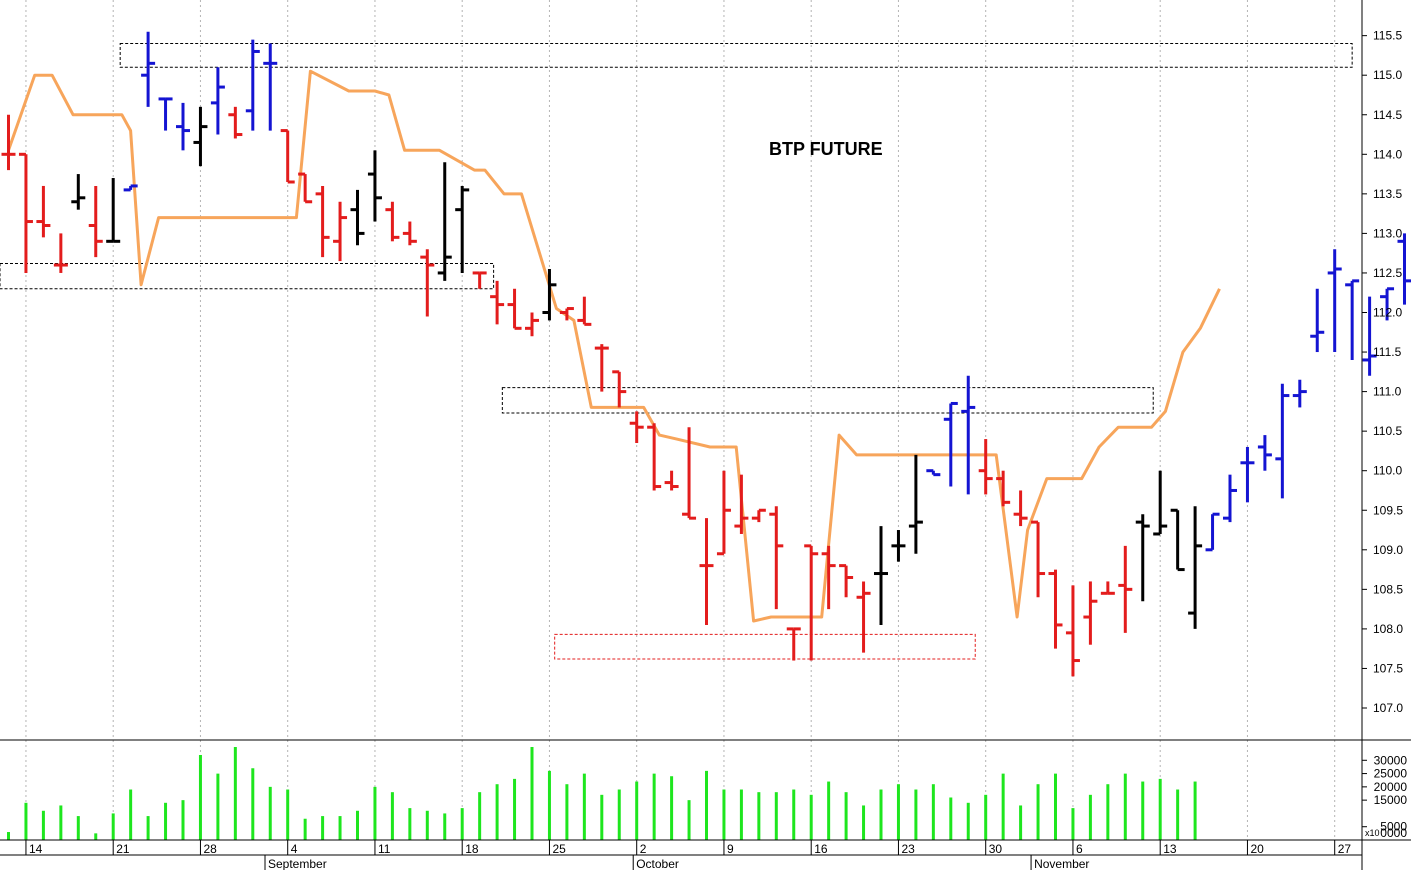 This screenshot has height=870, width=1411. Describe the element at coordinates (1387, 352) in the screenshot. I see `price-tick-label: 111.5` at that location.